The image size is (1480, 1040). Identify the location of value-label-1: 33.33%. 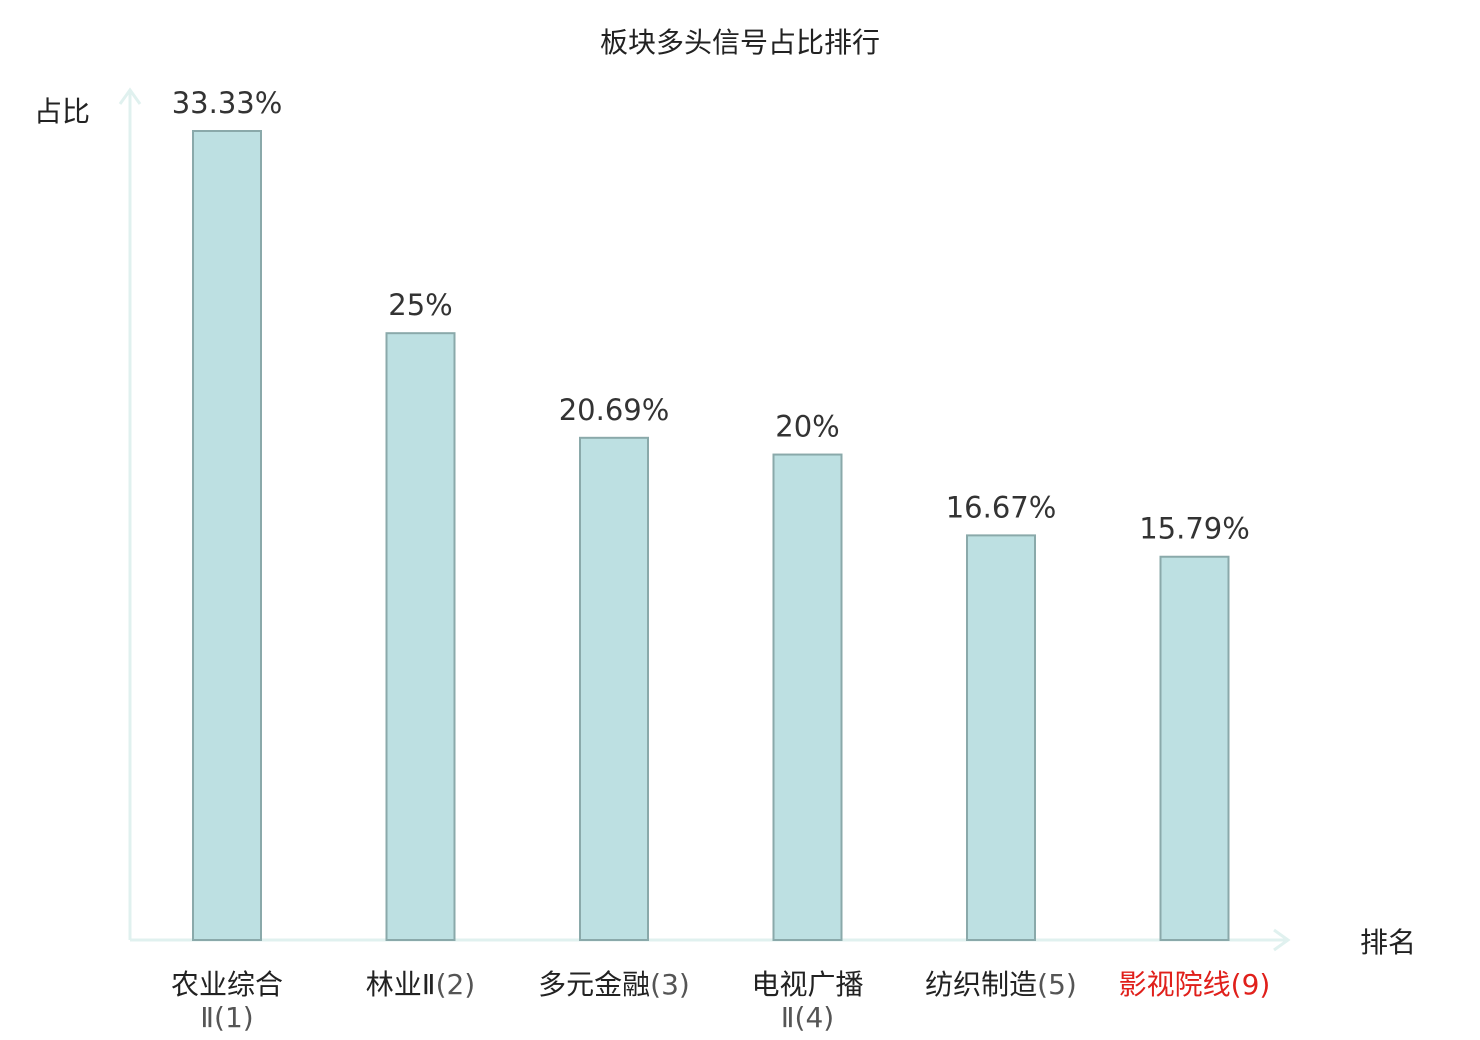
(227, 103).